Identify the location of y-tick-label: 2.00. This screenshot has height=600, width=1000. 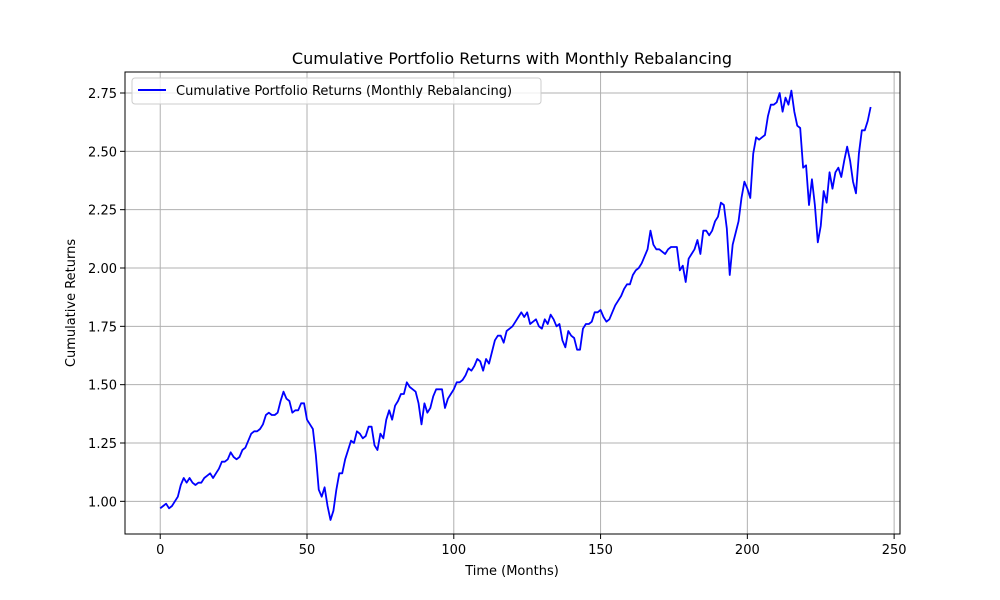
(102, 269).